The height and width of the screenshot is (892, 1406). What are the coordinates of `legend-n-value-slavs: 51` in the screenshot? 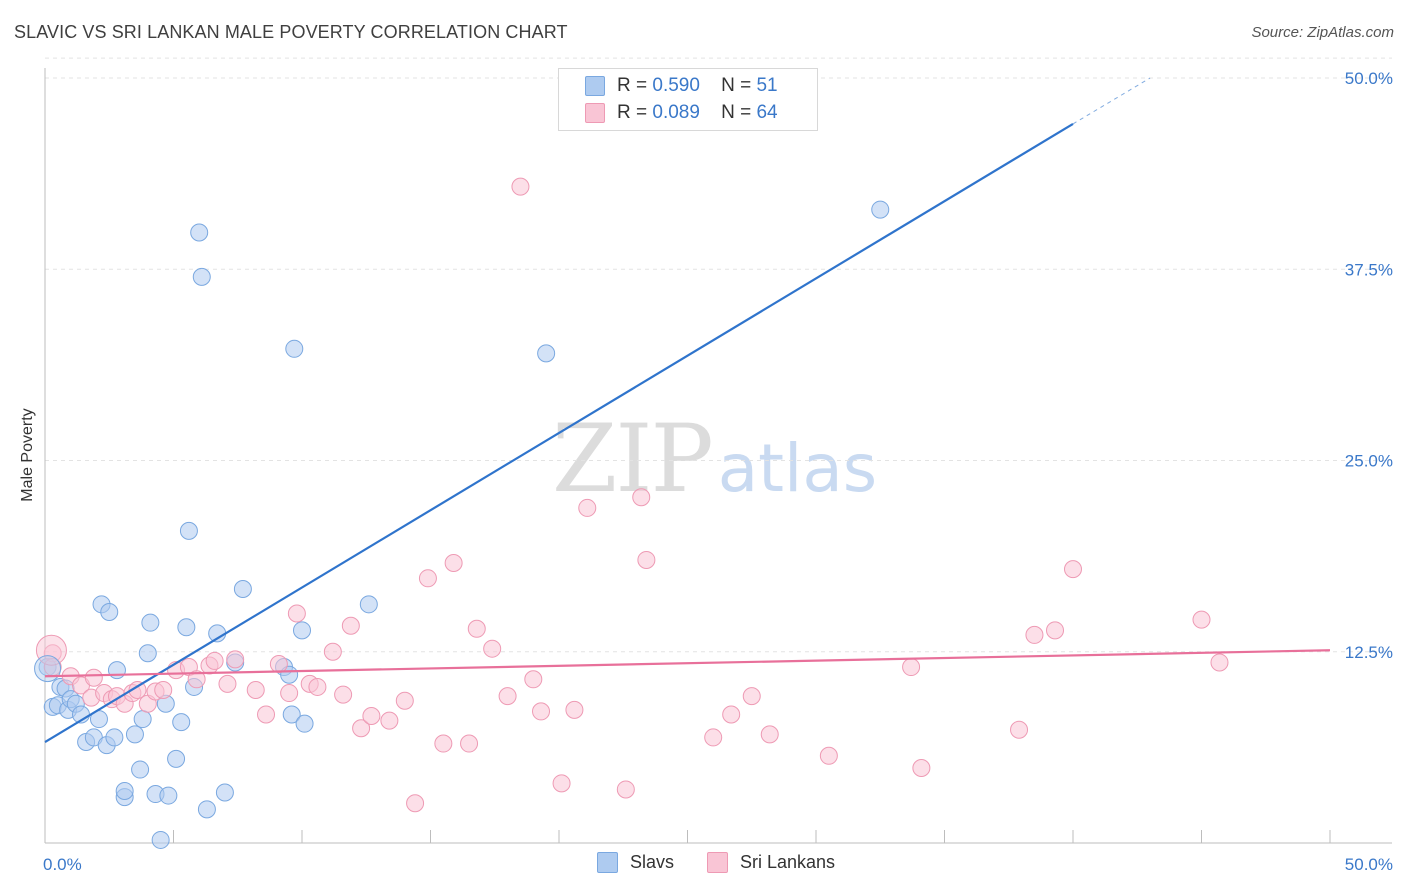 It's located at (767, 85).